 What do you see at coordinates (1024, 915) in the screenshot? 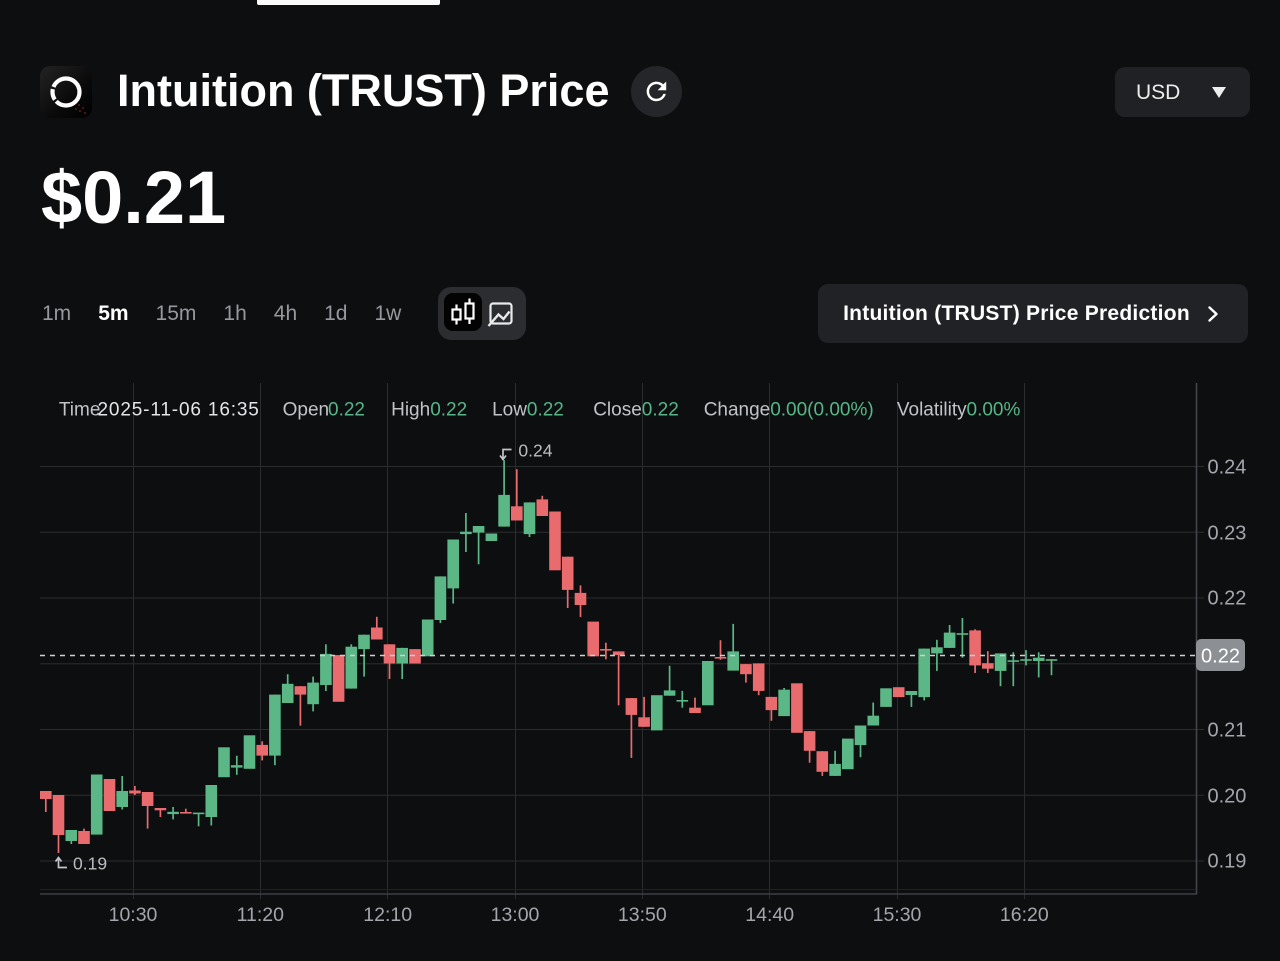
I see `svg-text: 16:20` at bounding box center [1024, 915].